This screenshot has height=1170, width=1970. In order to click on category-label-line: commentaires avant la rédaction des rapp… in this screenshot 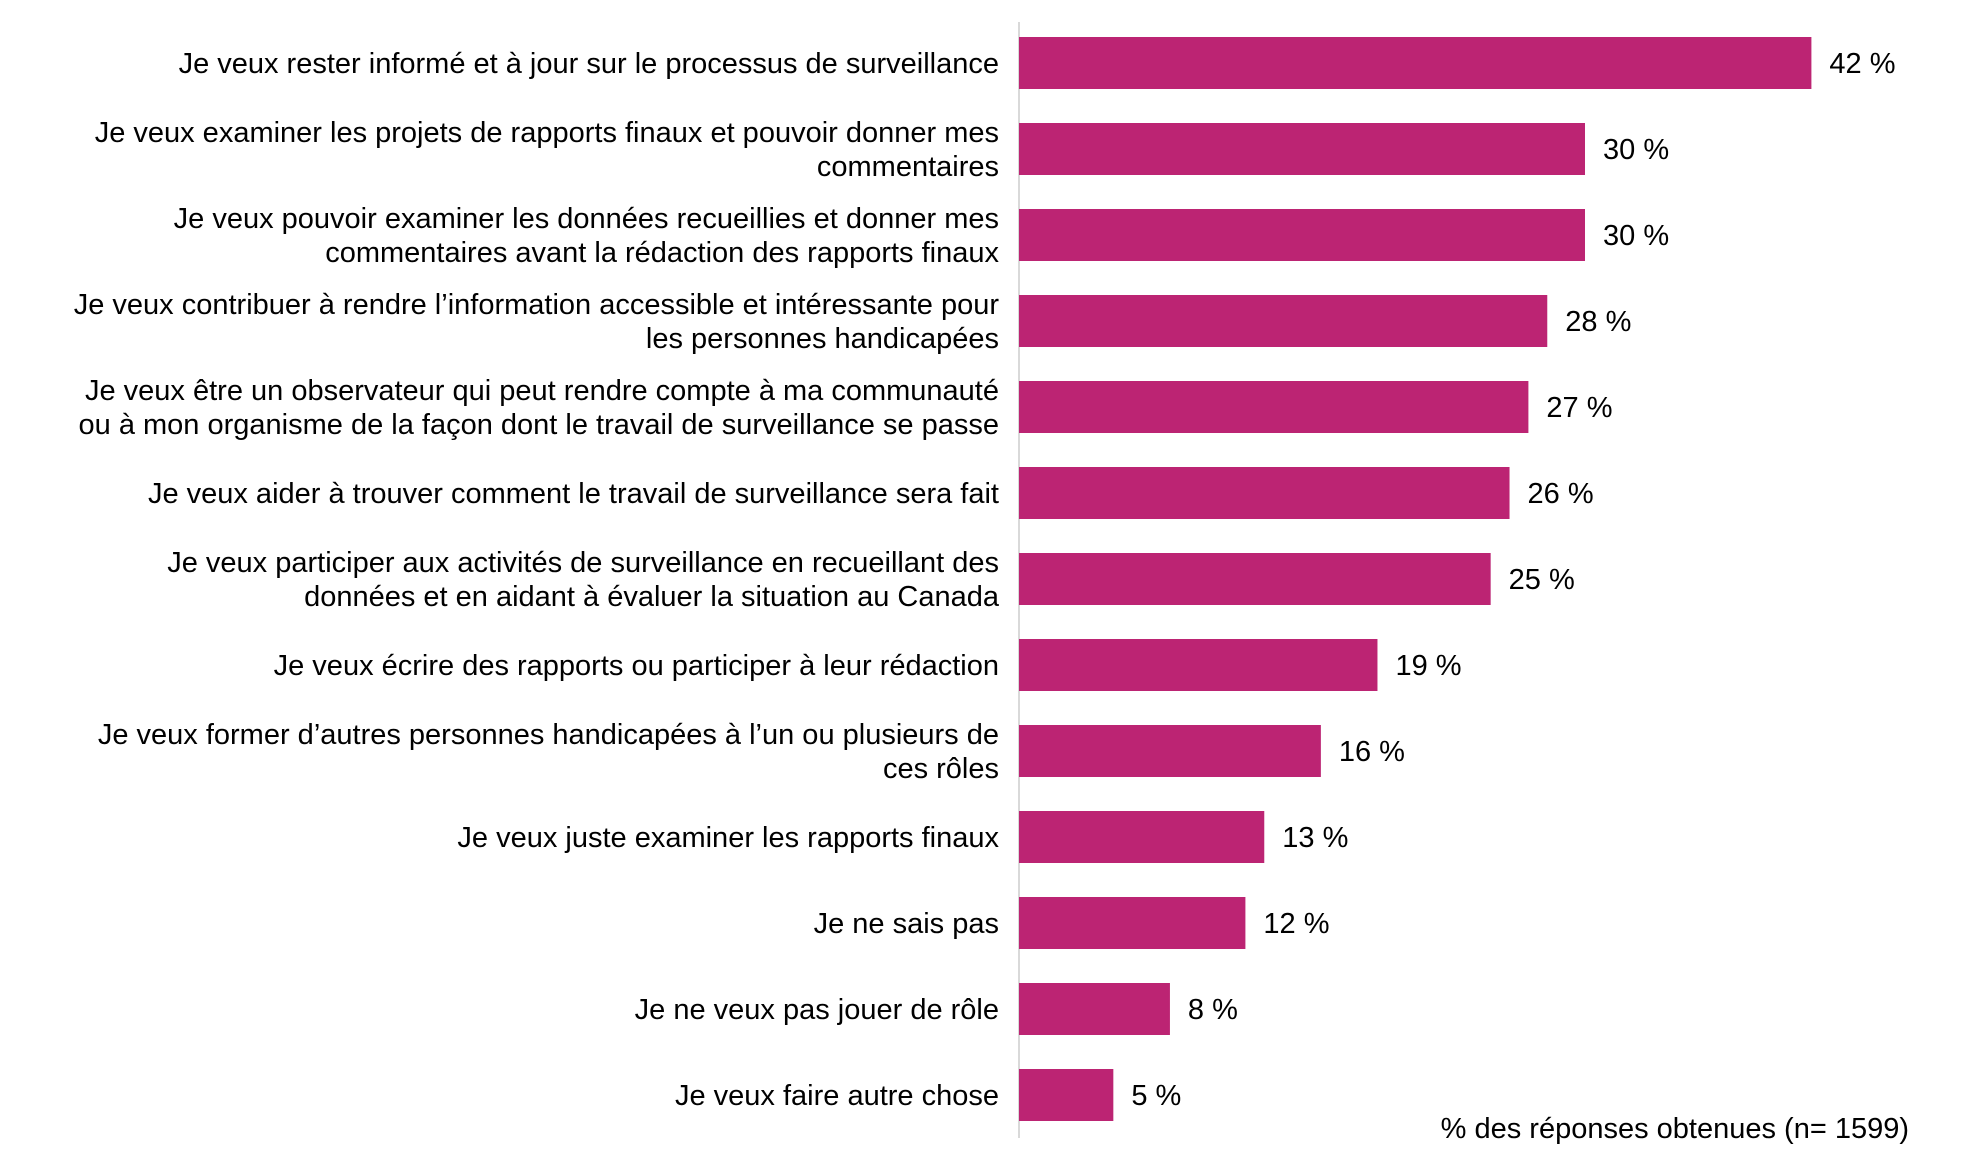, I will do `click(662, 253)`.